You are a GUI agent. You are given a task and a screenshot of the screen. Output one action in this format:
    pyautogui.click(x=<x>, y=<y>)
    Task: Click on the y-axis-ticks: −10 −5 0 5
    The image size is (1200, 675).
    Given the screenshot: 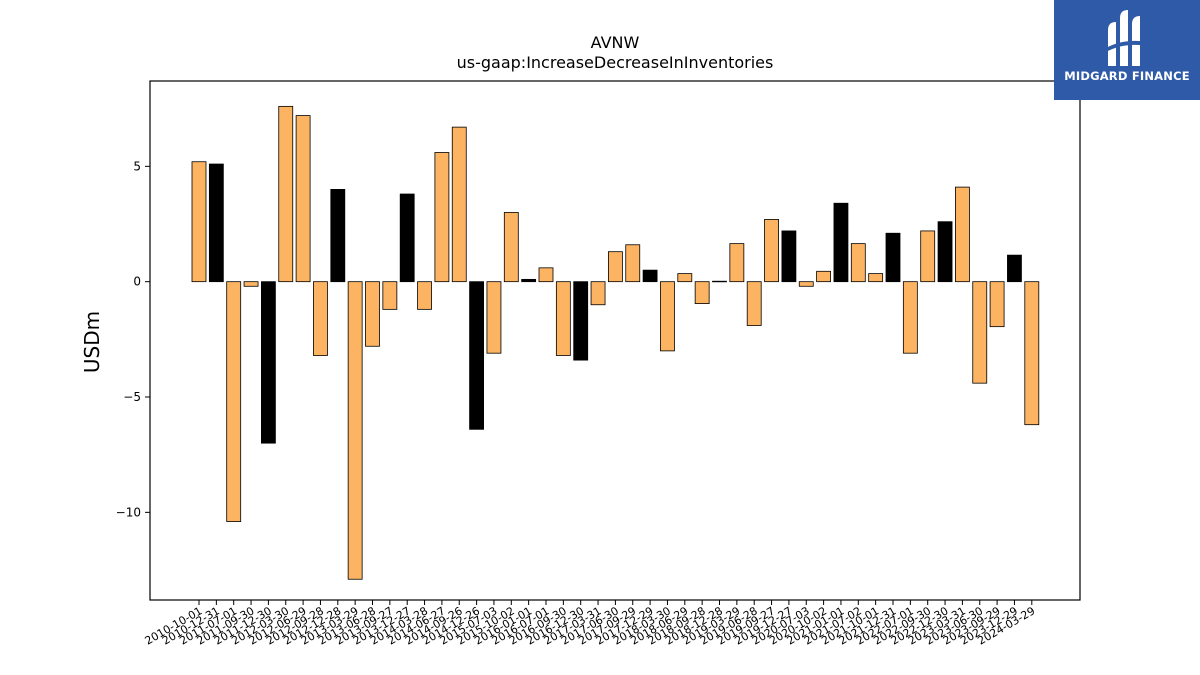 What is the action you would take?
    pyautogui.click(x=133, y=339)
    